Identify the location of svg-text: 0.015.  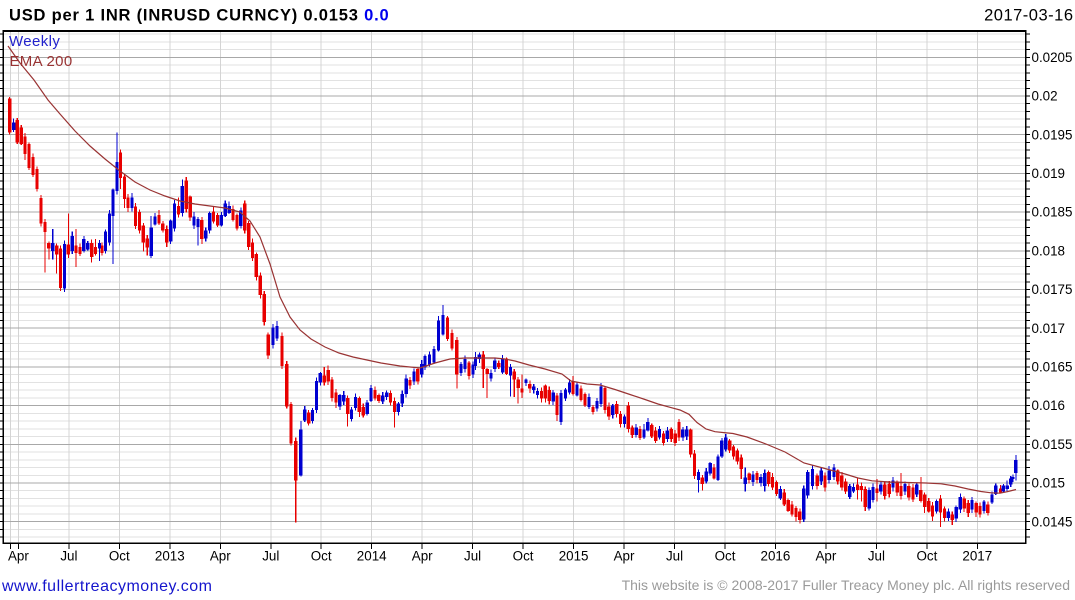
(1049, 483).